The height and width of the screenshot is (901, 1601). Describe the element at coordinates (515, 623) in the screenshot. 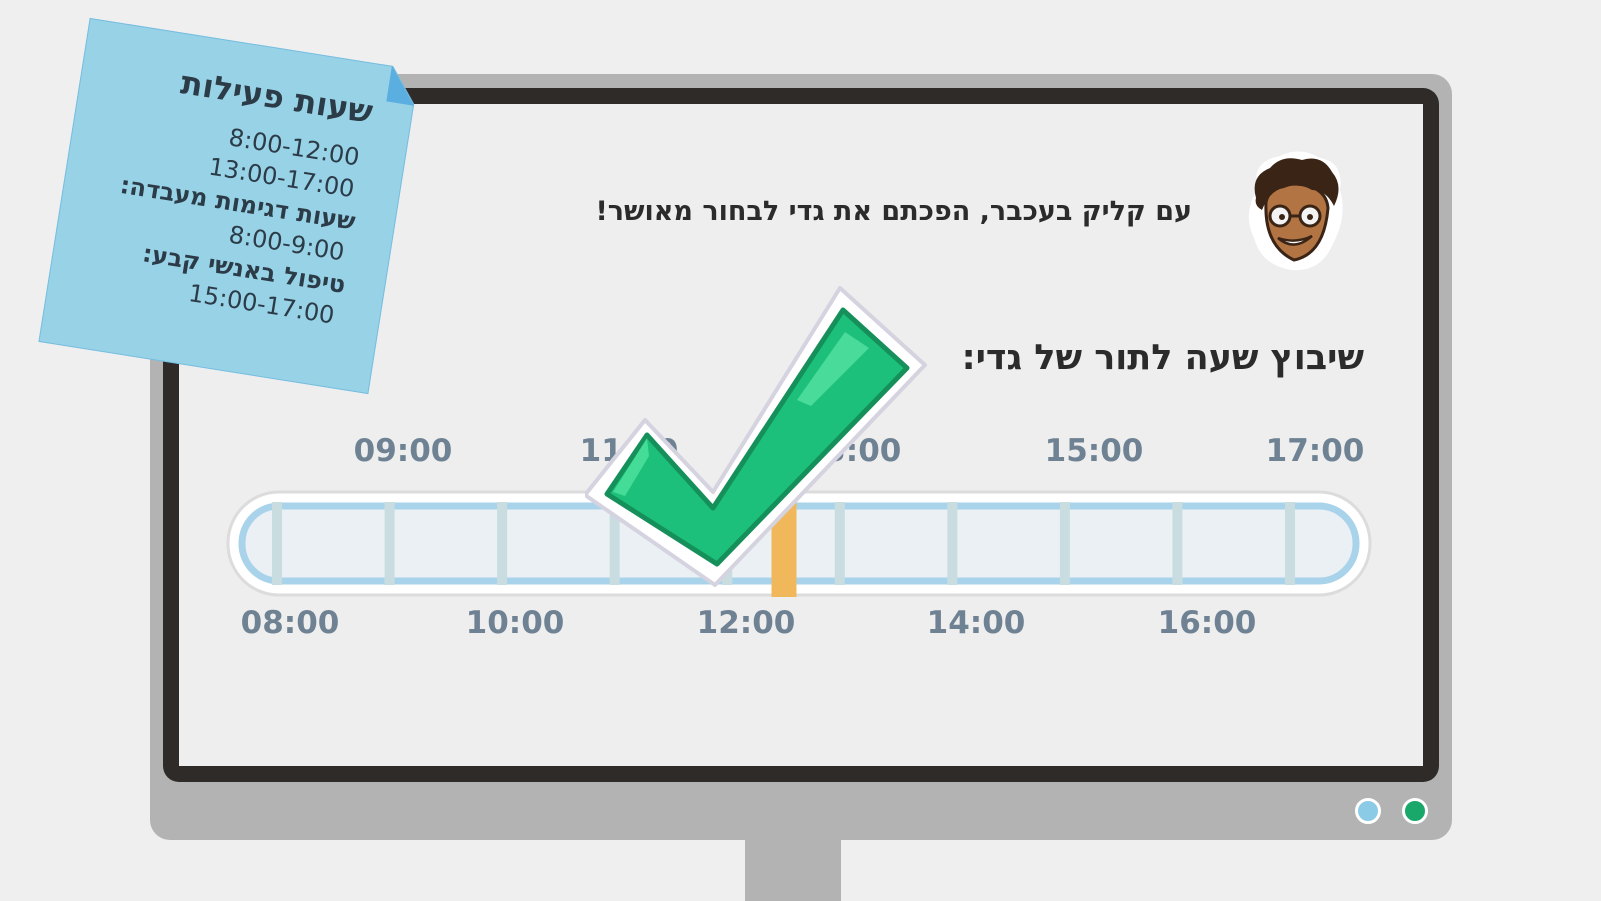

I see `time-label-bottom: 10:00` at that location.